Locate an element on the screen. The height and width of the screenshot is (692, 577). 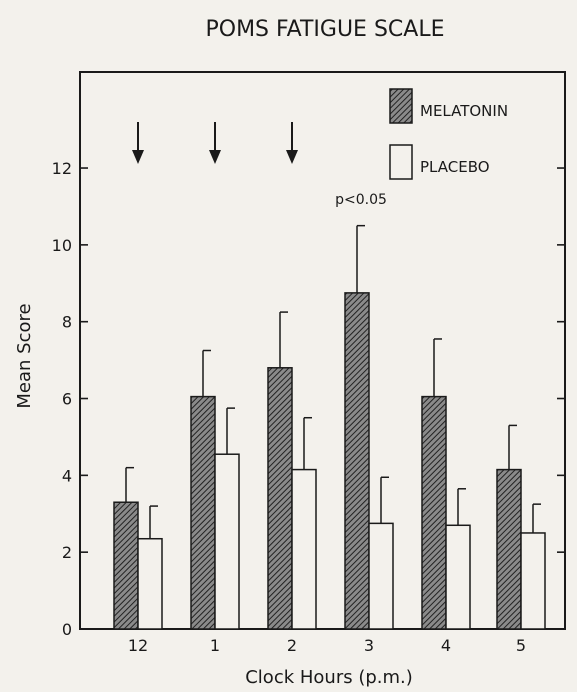
legend-swatch-placebo is located at coordinates (401, 162).